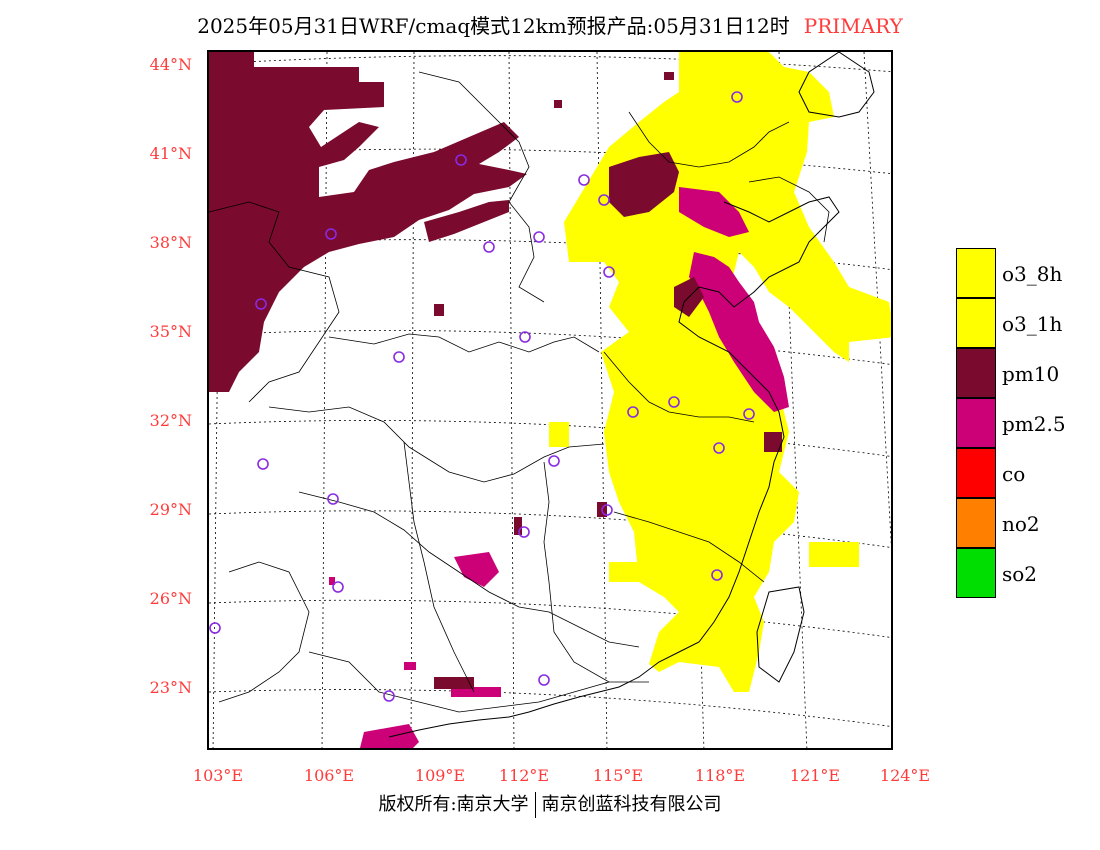  I want to click on lon-label-124e: 124°E, so click(905, 775).